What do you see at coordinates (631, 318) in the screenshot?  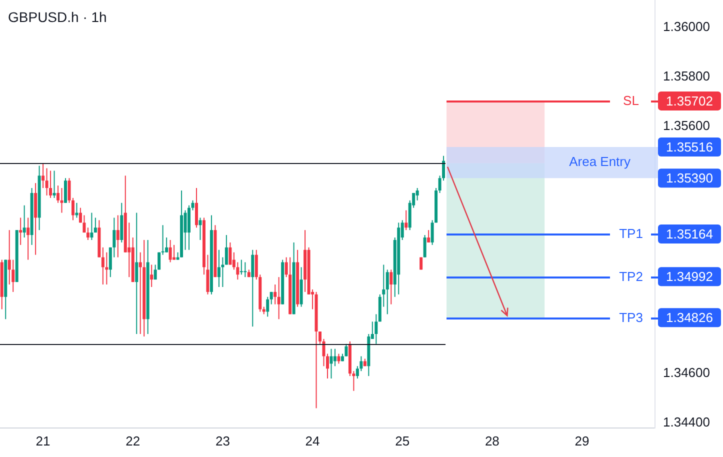 I see `ref-line-label: TP3` at bounding box center [631, 318].